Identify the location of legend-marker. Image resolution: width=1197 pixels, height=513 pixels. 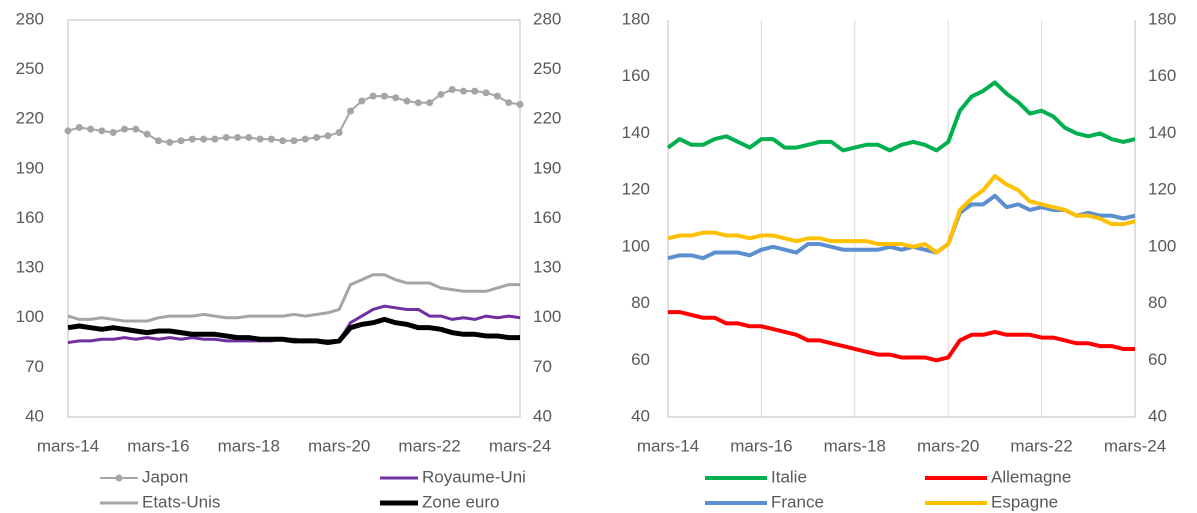
(119, 478).